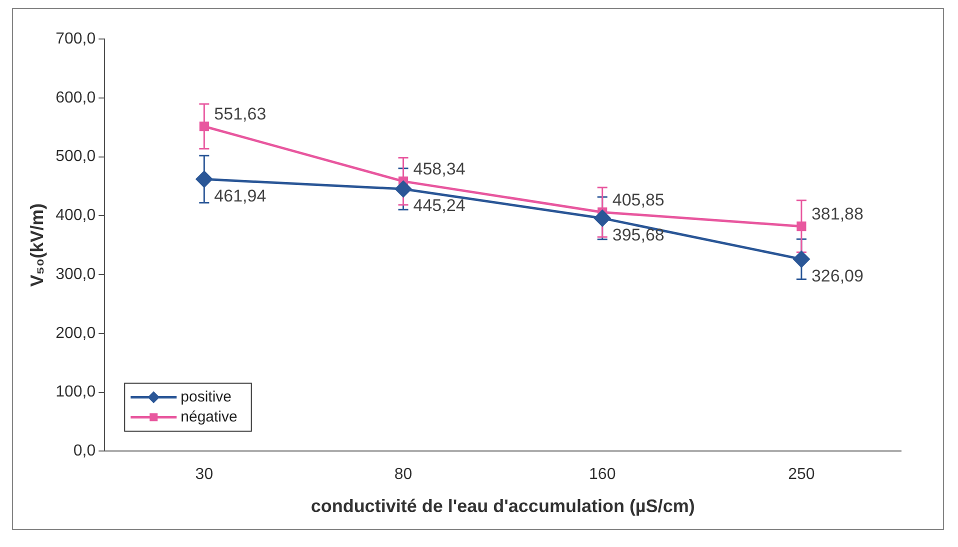  What do you see at coordinates (76, 215) in the screenshot?
I see `y-tick-label: 400,0` at bounding box center [76, 215].